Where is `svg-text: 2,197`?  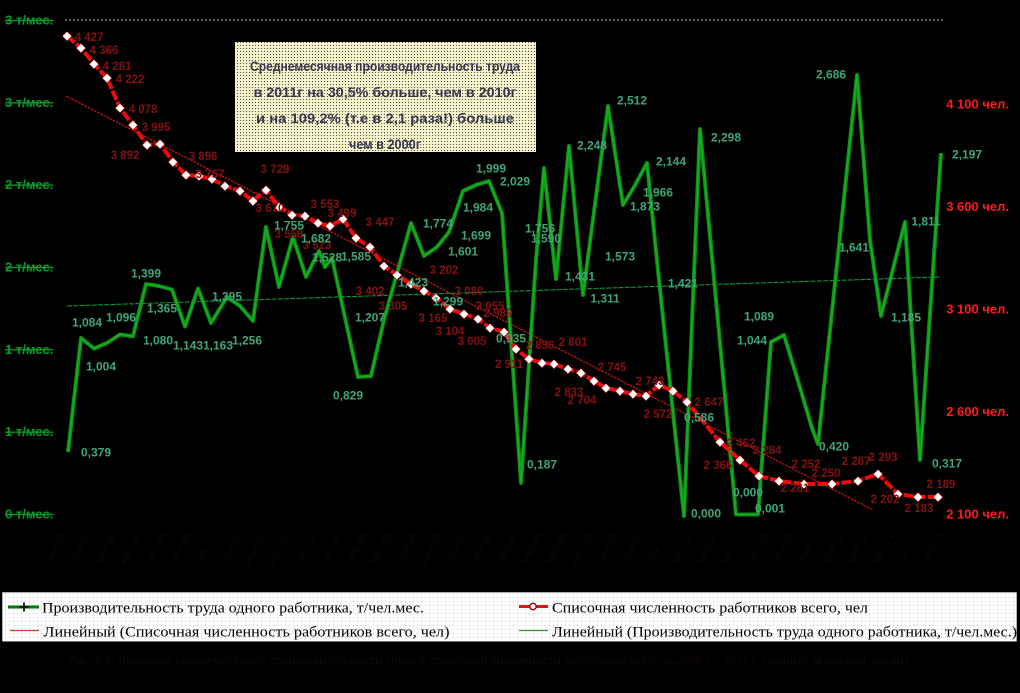
svg-text: 2,197 is located at coordinates (967, 155).